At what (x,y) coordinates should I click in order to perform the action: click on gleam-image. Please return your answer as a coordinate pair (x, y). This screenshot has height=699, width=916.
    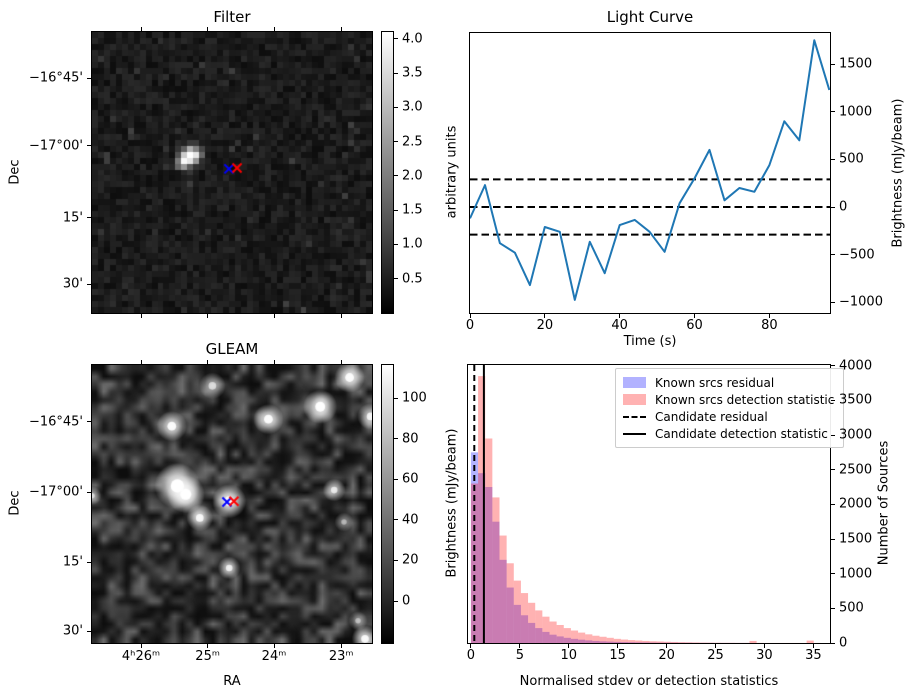
    Looking at the image, I should click on (232, 504).